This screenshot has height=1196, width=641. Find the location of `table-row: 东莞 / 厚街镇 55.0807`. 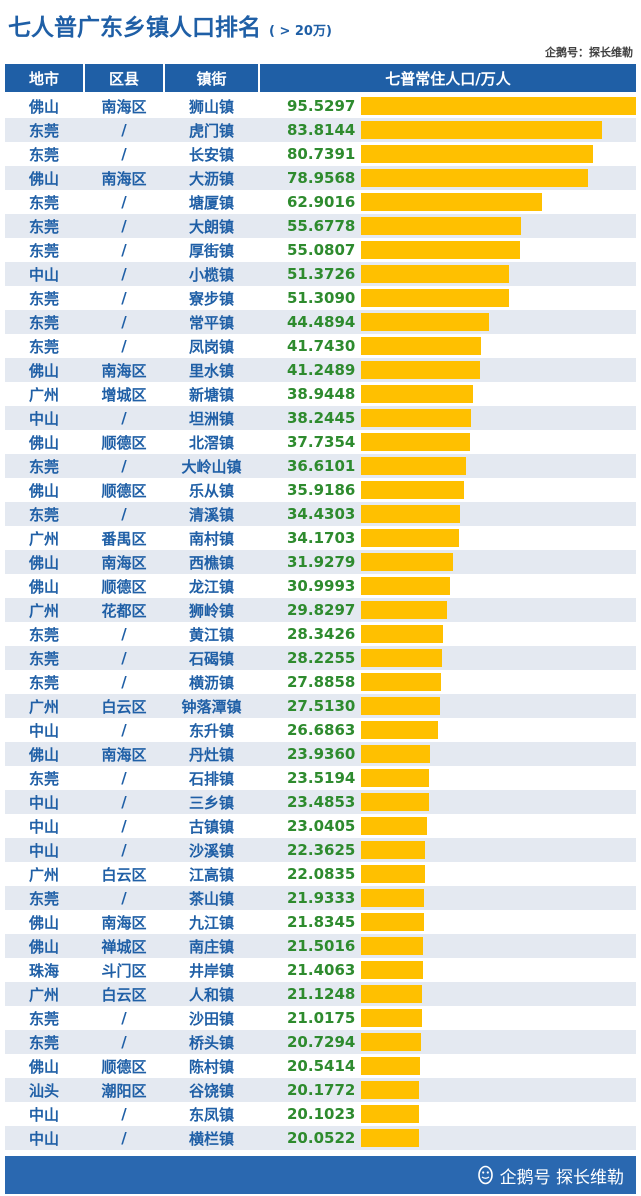

table-row: 东莞 / 厚街镇 55.0807 is located at coordinates (320, 250).